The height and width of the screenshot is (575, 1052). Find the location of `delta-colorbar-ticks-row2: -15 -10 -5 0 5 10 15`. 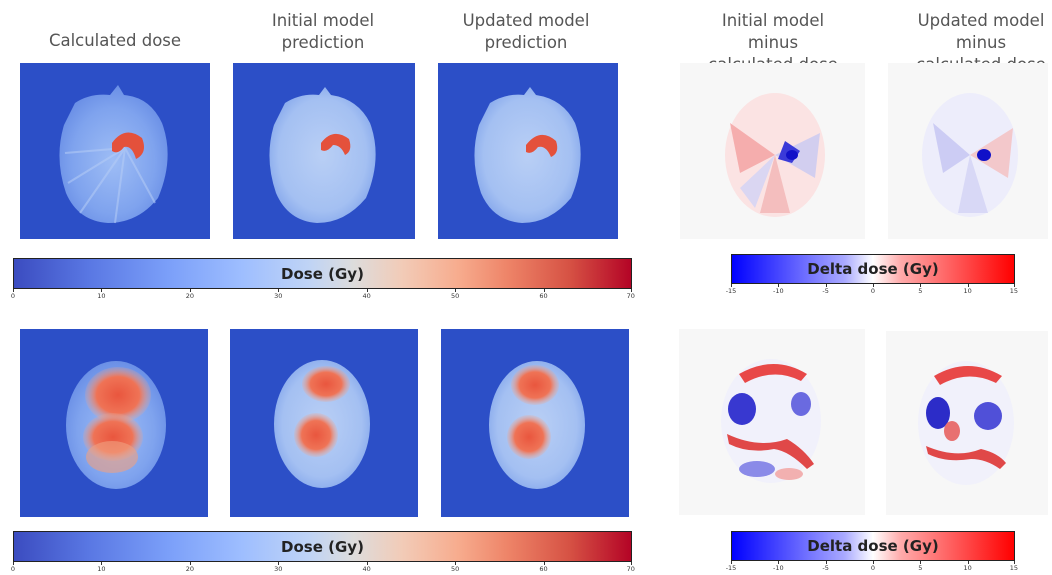

delta-colorbar-ticks-row2: -15 -10 -5 0 5 10 15 is located at coordinates (872, 568).